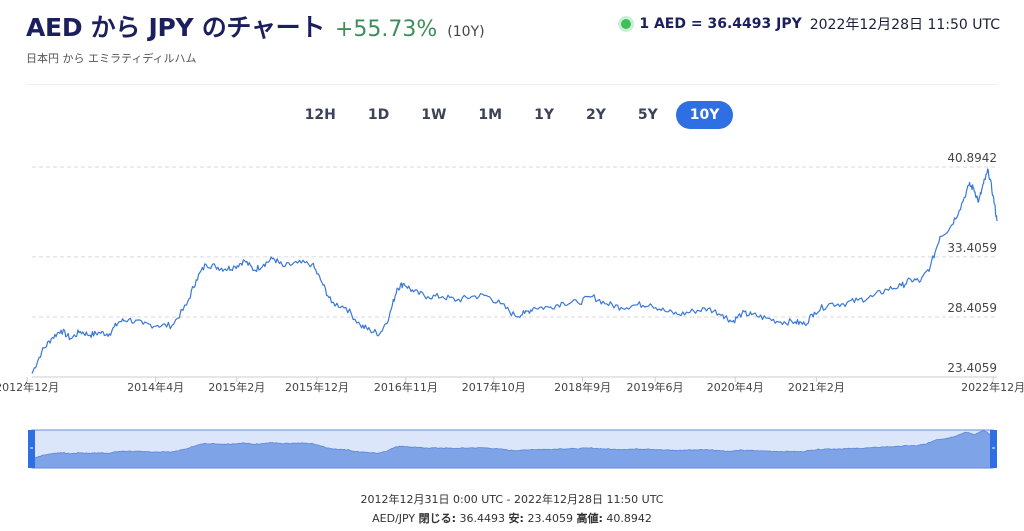  I want to click on page-title: AED から JPY のチャート, so click(175, 27).